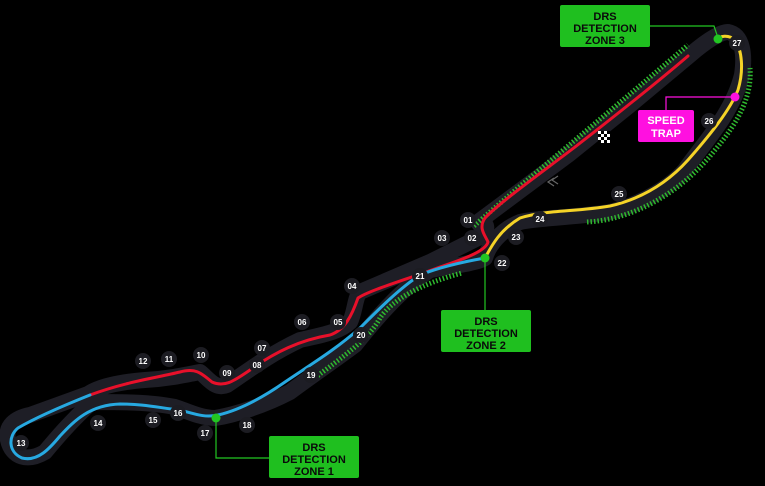 This screenshot has width=765, height=486. I want to click on turn-label-06: 06, so click(302, 322).